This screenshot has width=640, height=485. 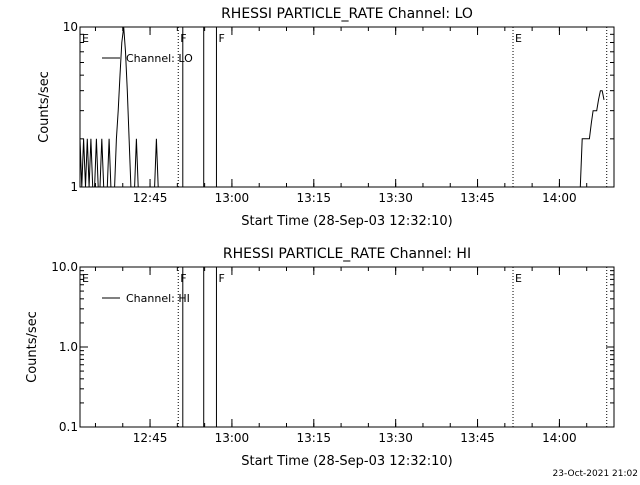 What do you see at coordinates (158, 298) in the screenshot?
I see `legend-label: Channel: HI` at bounding box center [158, 298].